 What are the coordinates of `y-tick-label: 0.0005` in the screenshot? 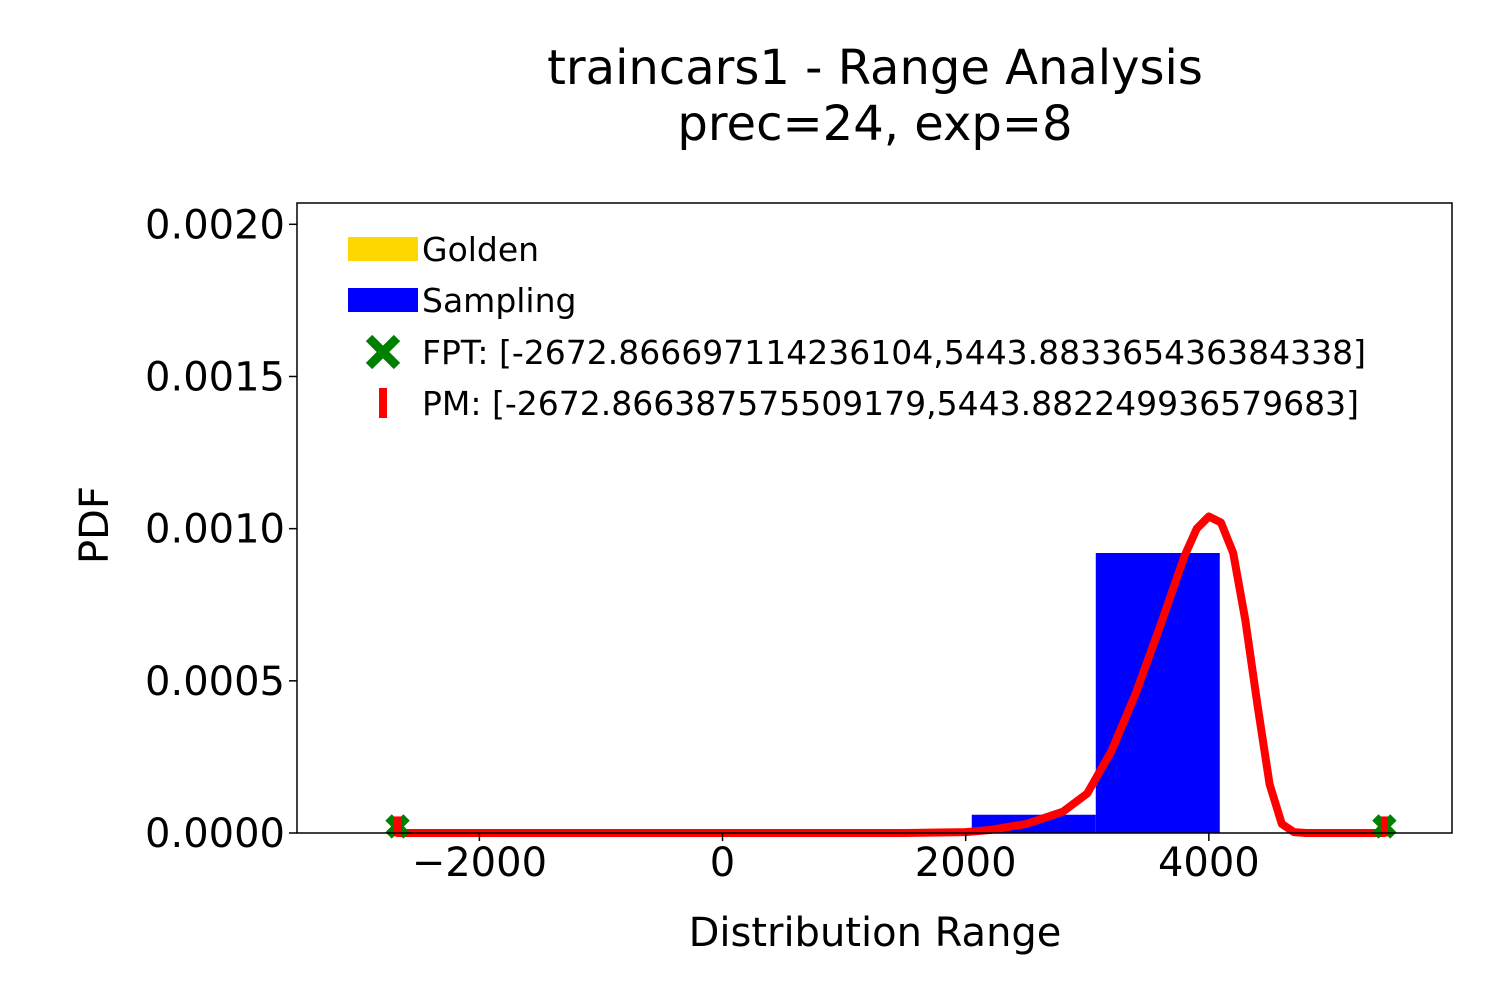 It's located at (215, 682).